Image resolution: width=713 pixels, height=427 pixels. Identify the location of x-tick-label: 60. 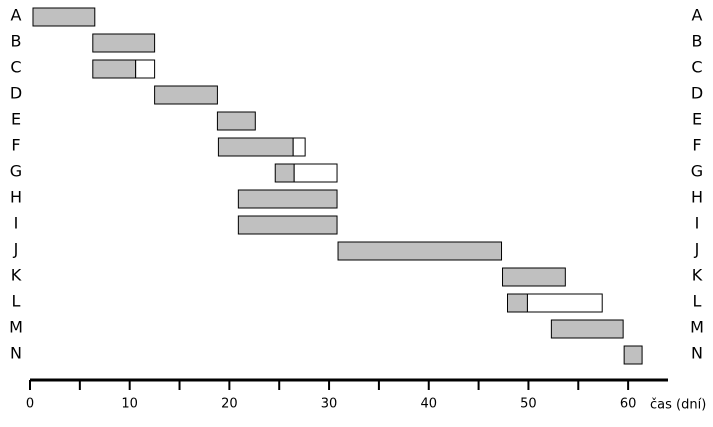
(628, 404).